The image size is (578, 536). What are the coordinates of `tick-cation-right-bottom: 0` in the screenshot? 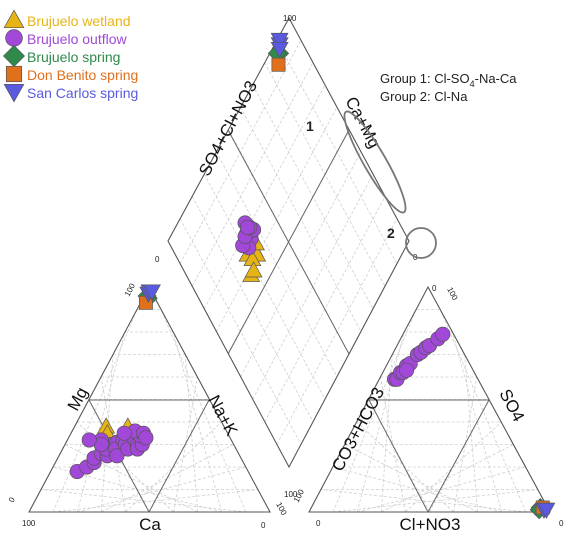 It's located at (263, 525).